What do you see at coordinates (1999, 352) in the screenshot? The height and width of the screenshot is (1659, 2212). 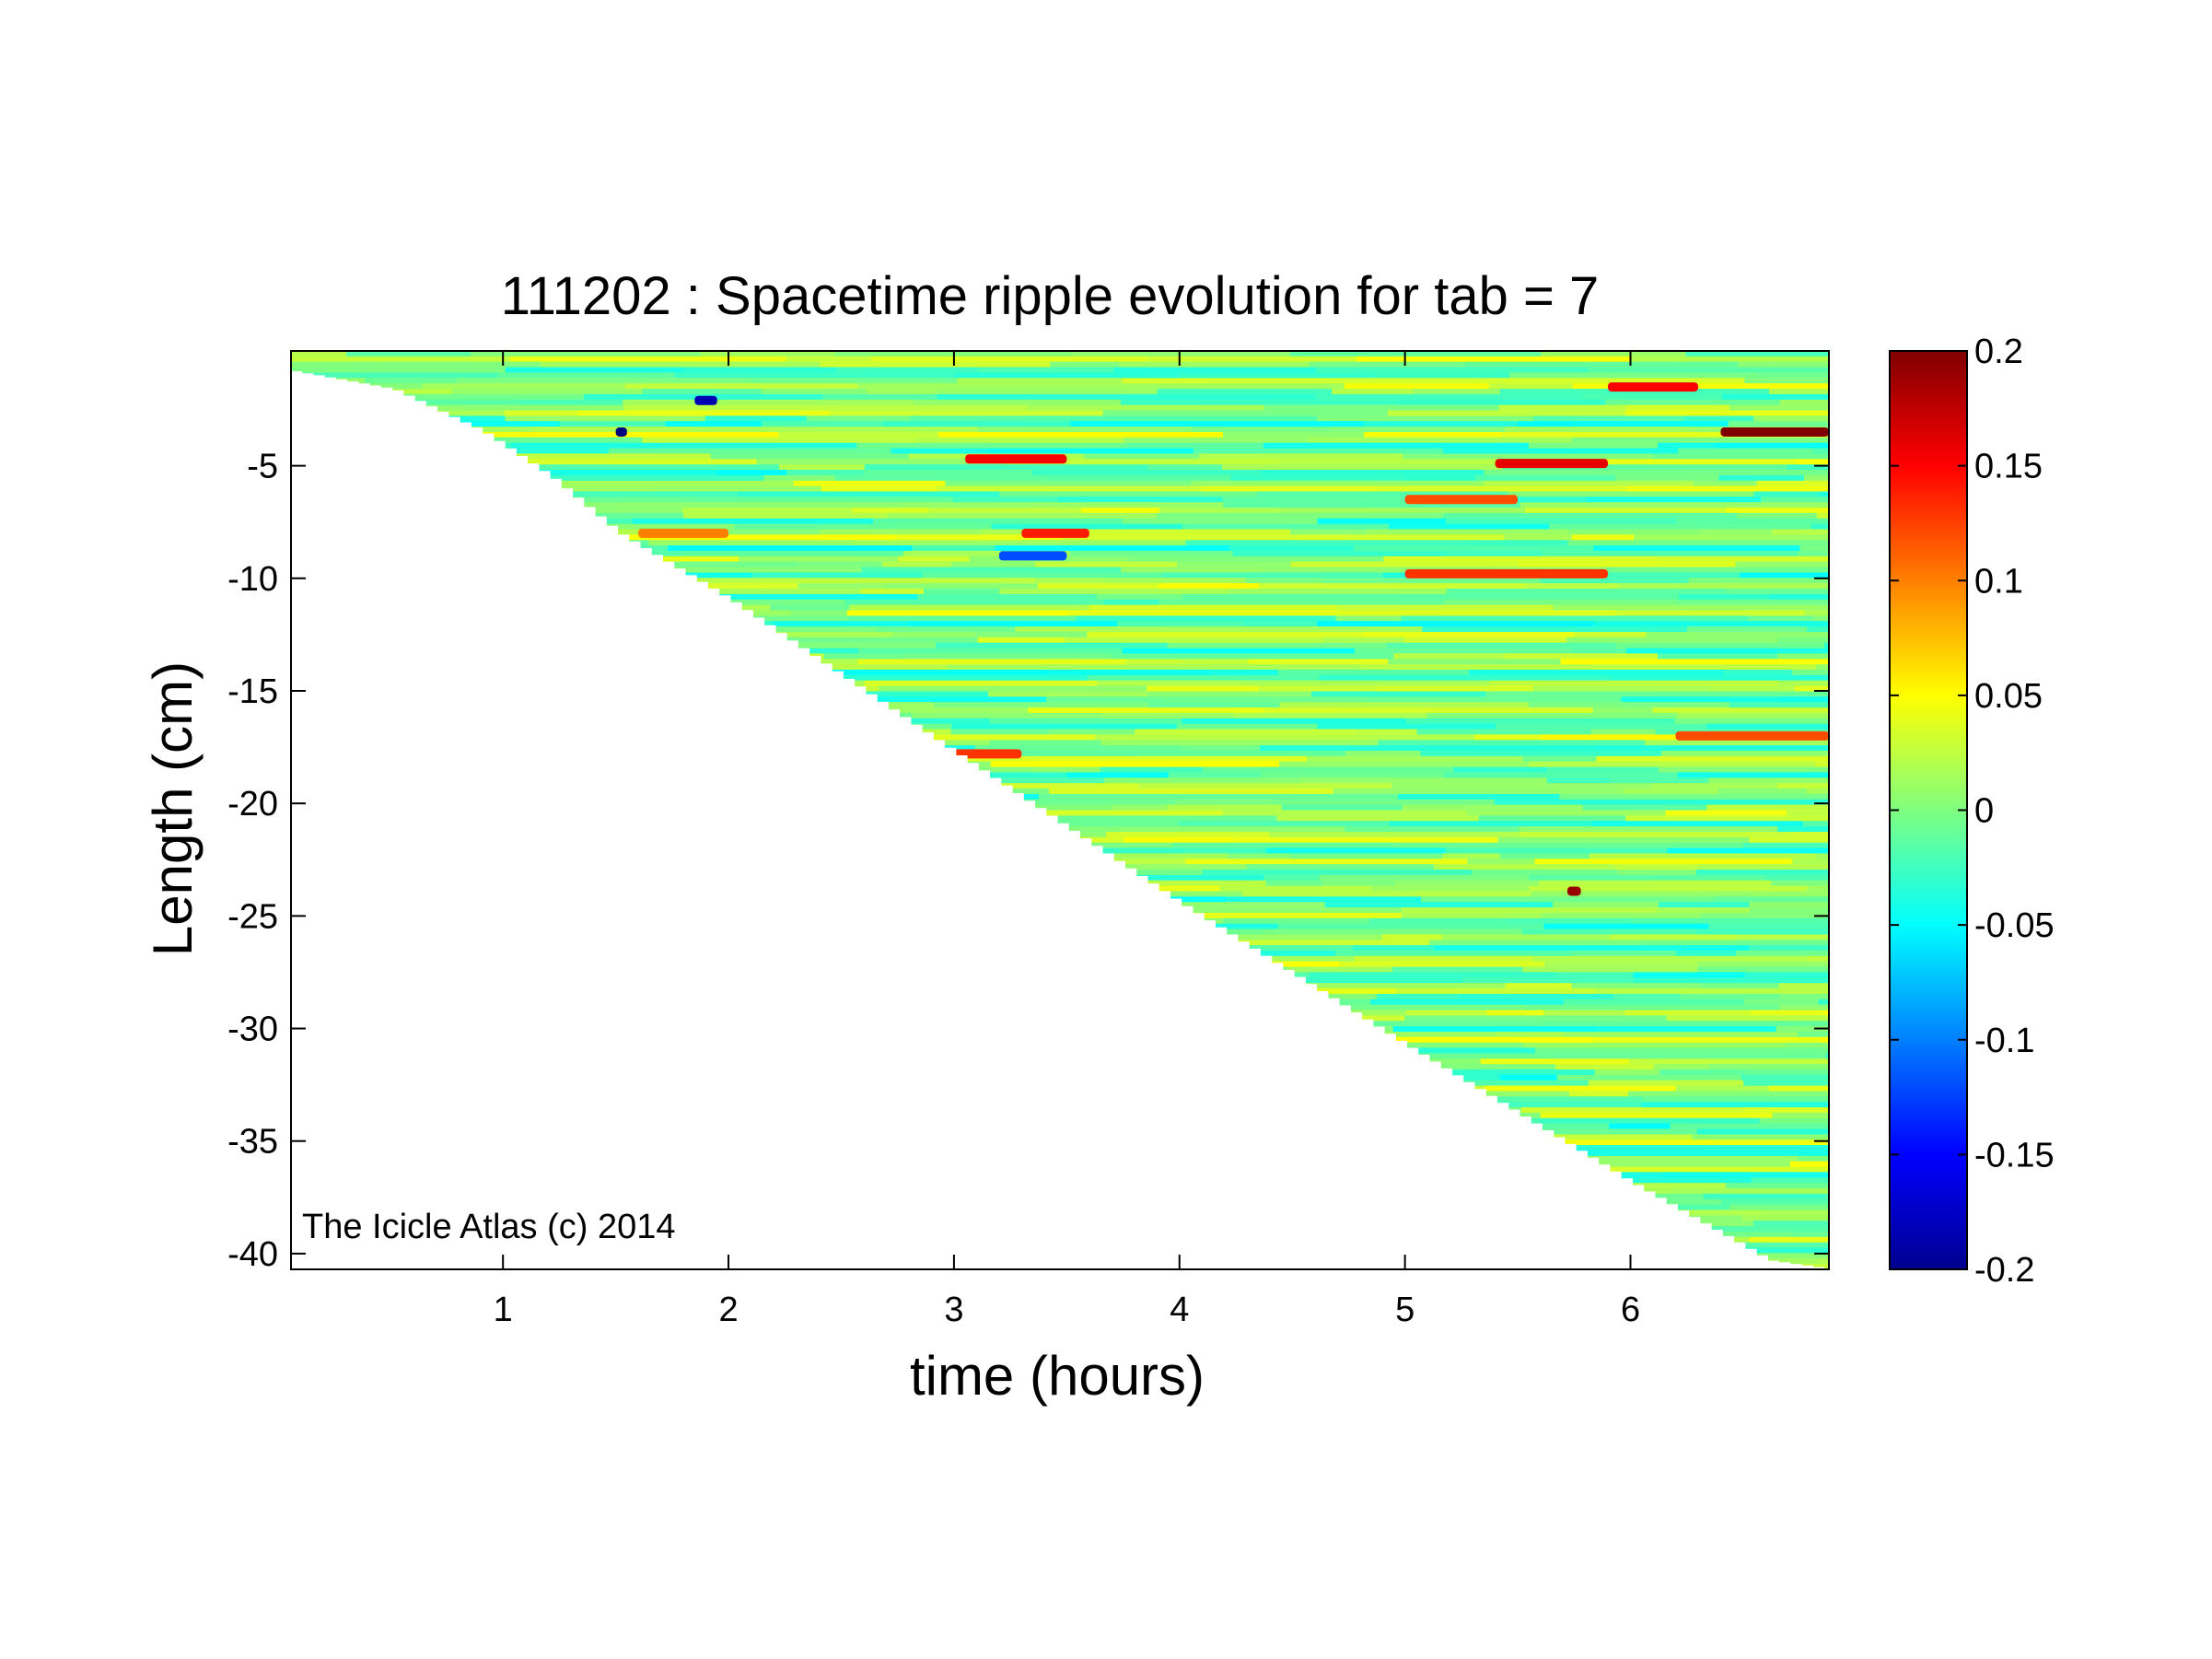 I see `colorbar-tick-label: 0.2` at bounding box center [1999, 352].